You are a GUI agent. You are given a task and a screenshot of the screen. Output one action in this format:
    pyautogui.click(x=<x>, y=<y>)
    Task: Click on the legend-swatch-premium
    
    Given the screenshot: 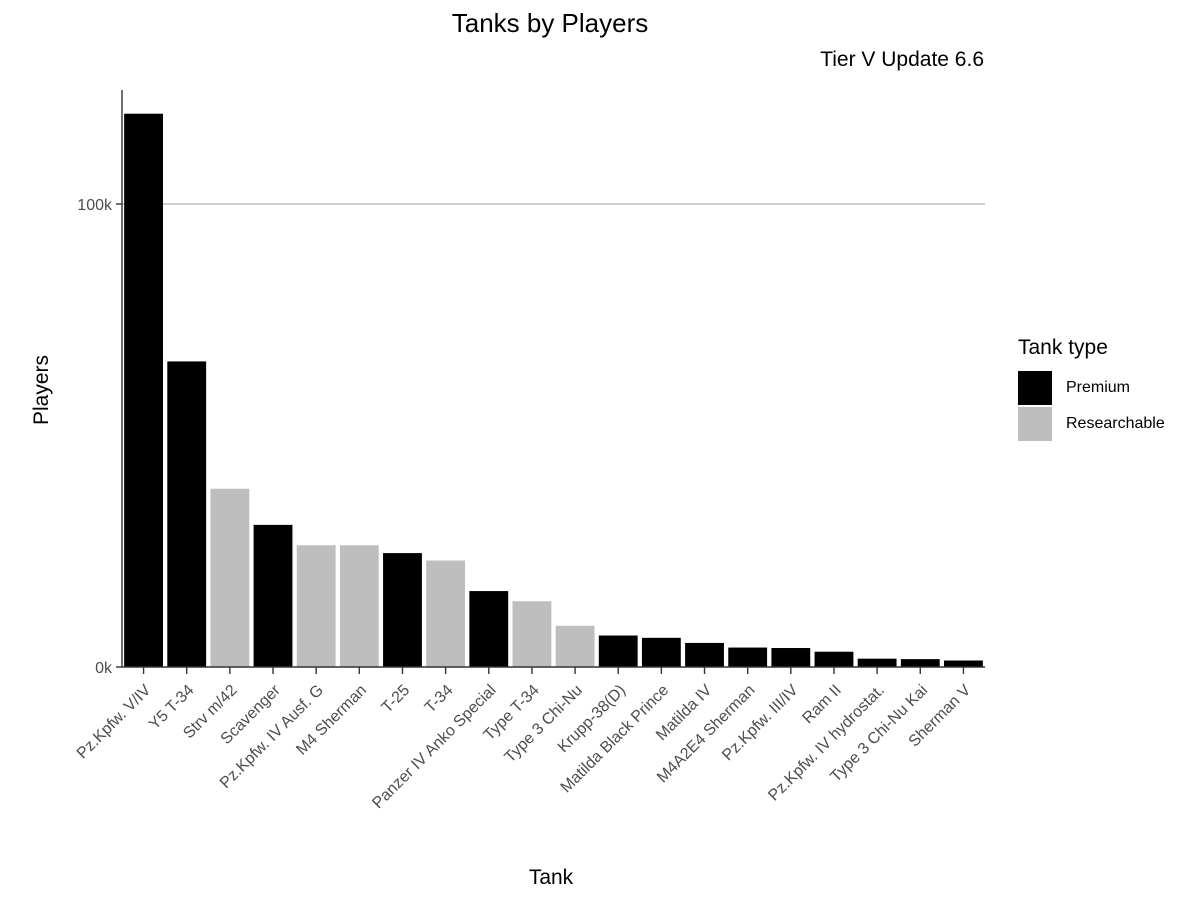 What is the action you would take?
    pyautogui.click(x=1035, y=388)
    